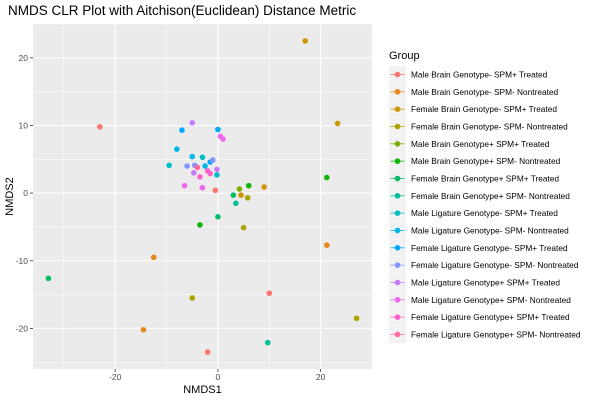 The width and height of the screenshot is (600, 400). Describe the element at coordinates (485, 178) in the screenshot. I see `legend-label: Female Brain Genotype+ SPM+ Treated` at that location.